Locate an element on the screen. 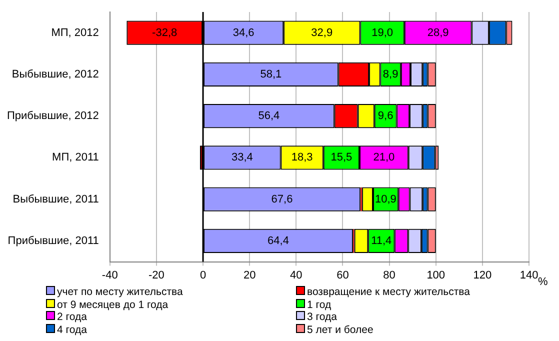 The width and height of the screenshot is (559, 341). x-tick-label: 40 is located at coordinates (296, 275).